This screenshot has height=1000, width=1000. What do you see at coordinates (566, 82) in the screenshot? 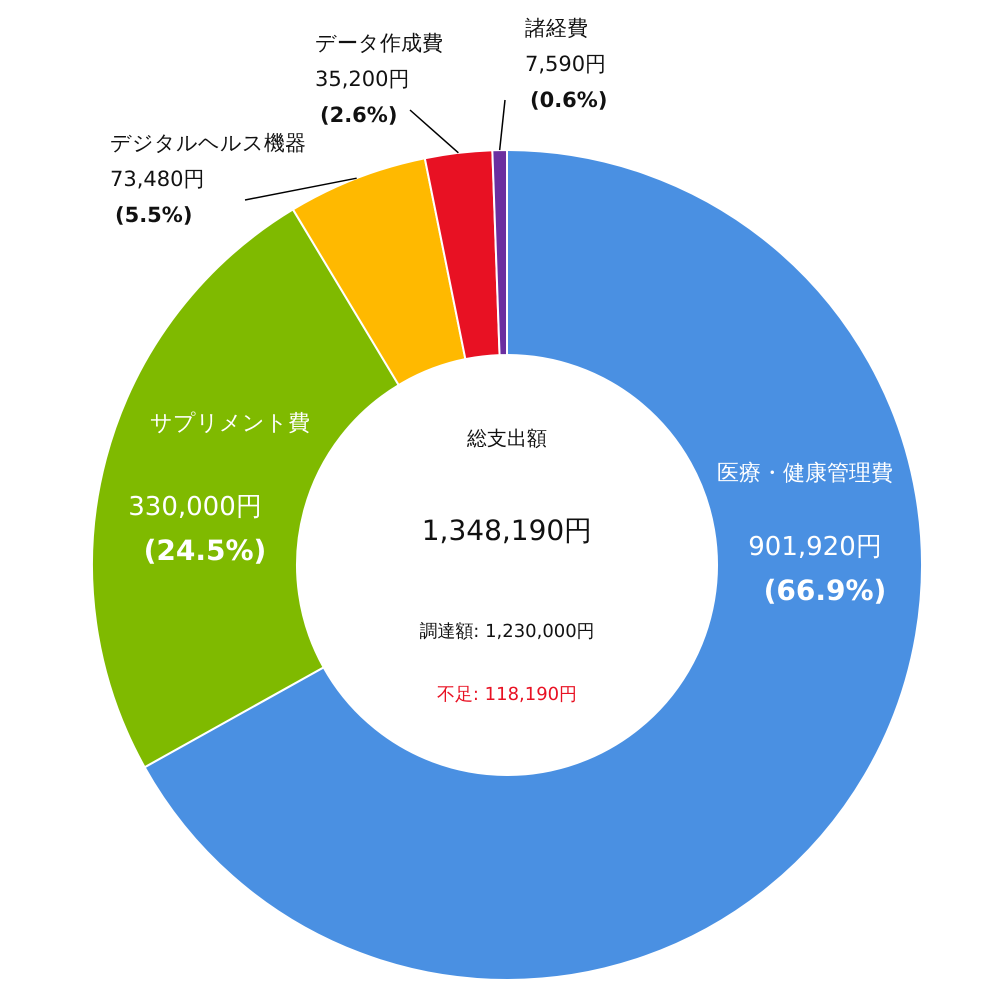
I see `data-label: 7,590円 (0.6%)` at bounding box center [566, 82].